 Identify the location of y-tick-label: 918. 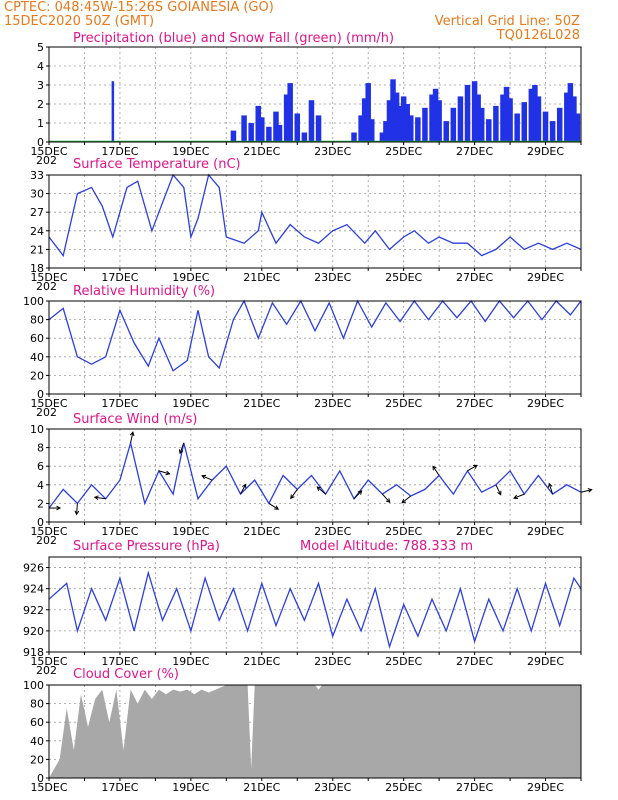
(33, 652).